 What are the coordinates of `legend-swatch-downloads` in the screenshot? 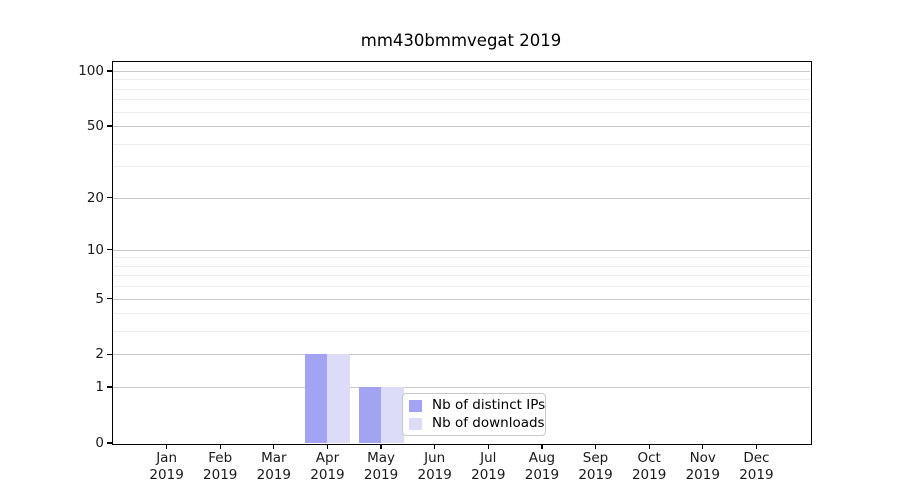 It's located at (415, 423).